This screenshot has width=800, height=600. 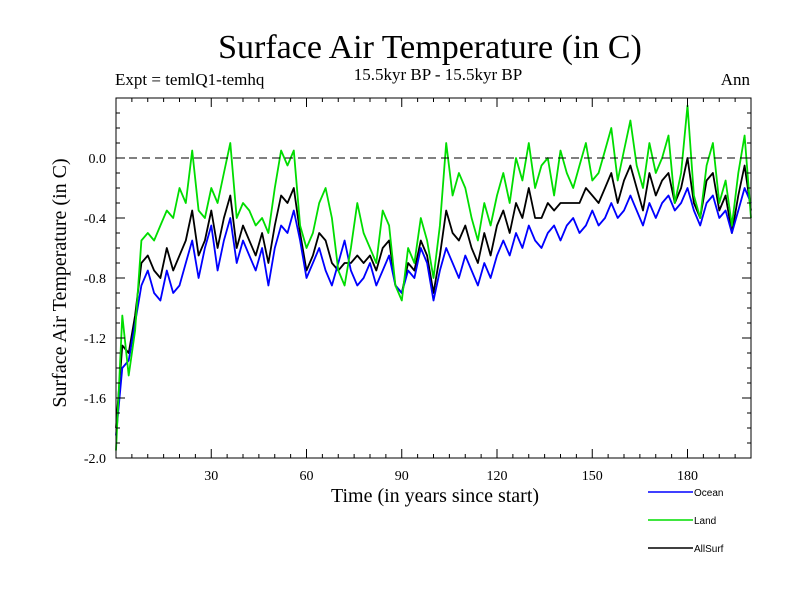 What do you see at coordinates (438, 74) in the screenshot?
I see `period-label: 15.5kyr BP - 15.5kyr BP` at bounding box center [438, 74].